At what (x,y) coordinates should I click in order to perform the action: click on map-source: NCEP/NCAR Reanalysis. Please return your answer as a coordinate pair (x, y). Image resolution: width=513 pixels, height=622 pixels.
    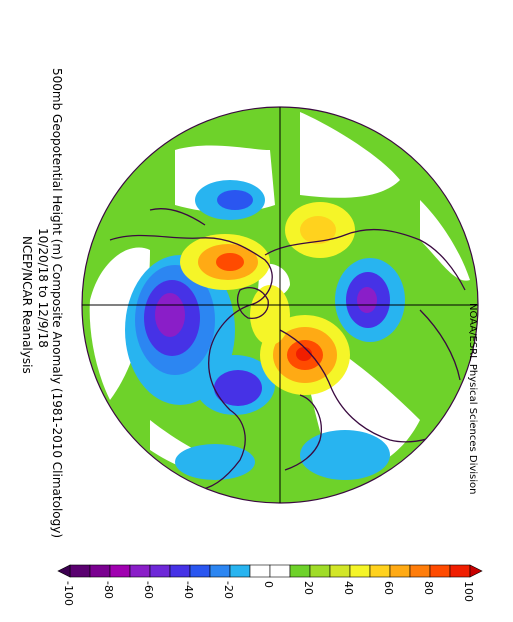
    Looking at the image, I should click on (27, 305).